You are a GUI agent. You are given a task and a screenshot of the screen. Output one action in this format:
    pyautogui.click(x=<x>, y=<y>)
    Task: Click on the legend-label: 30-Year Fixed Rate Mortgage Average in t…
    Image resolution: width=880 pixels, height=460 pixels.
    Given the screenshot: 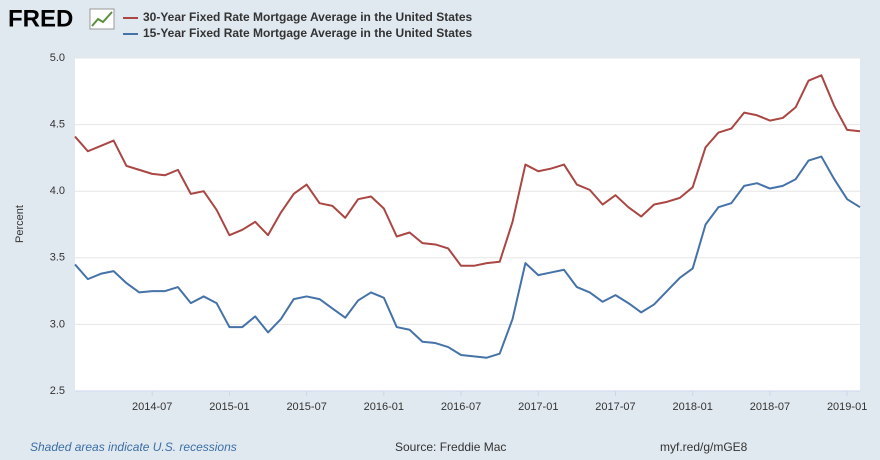 What is the action you would take?
    pyautogui.click(x=308, y=17)
    